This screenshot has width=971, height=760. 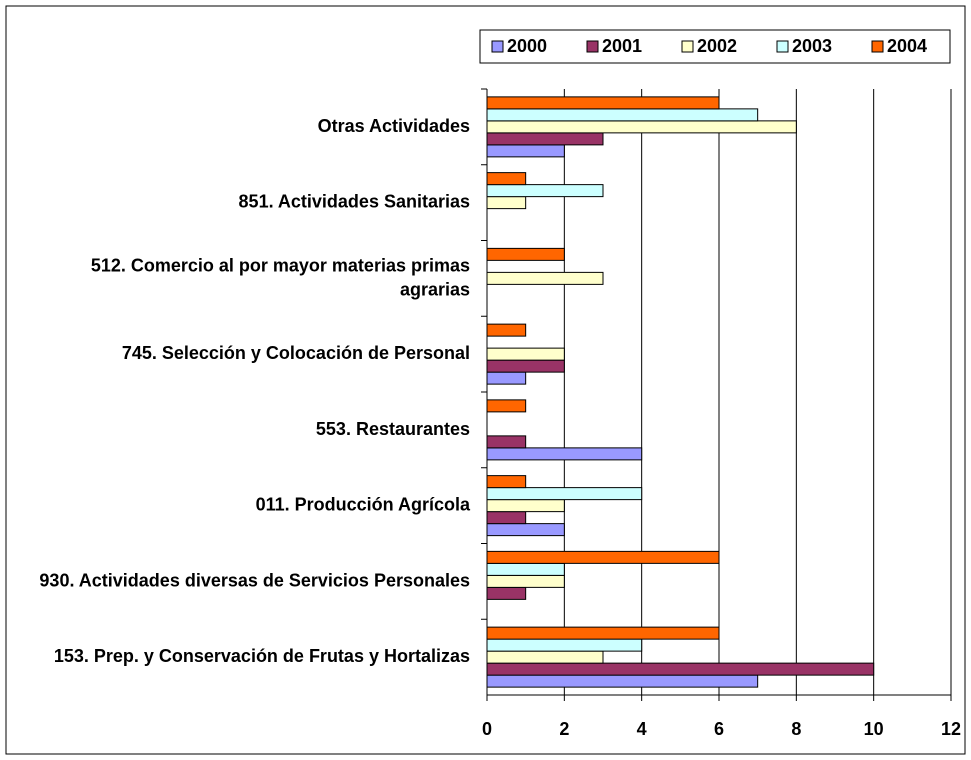 What do you see at coordinates (527, 46) in the screenshot?
I see `legend-label: 2000` at bounding box center [527, 46].